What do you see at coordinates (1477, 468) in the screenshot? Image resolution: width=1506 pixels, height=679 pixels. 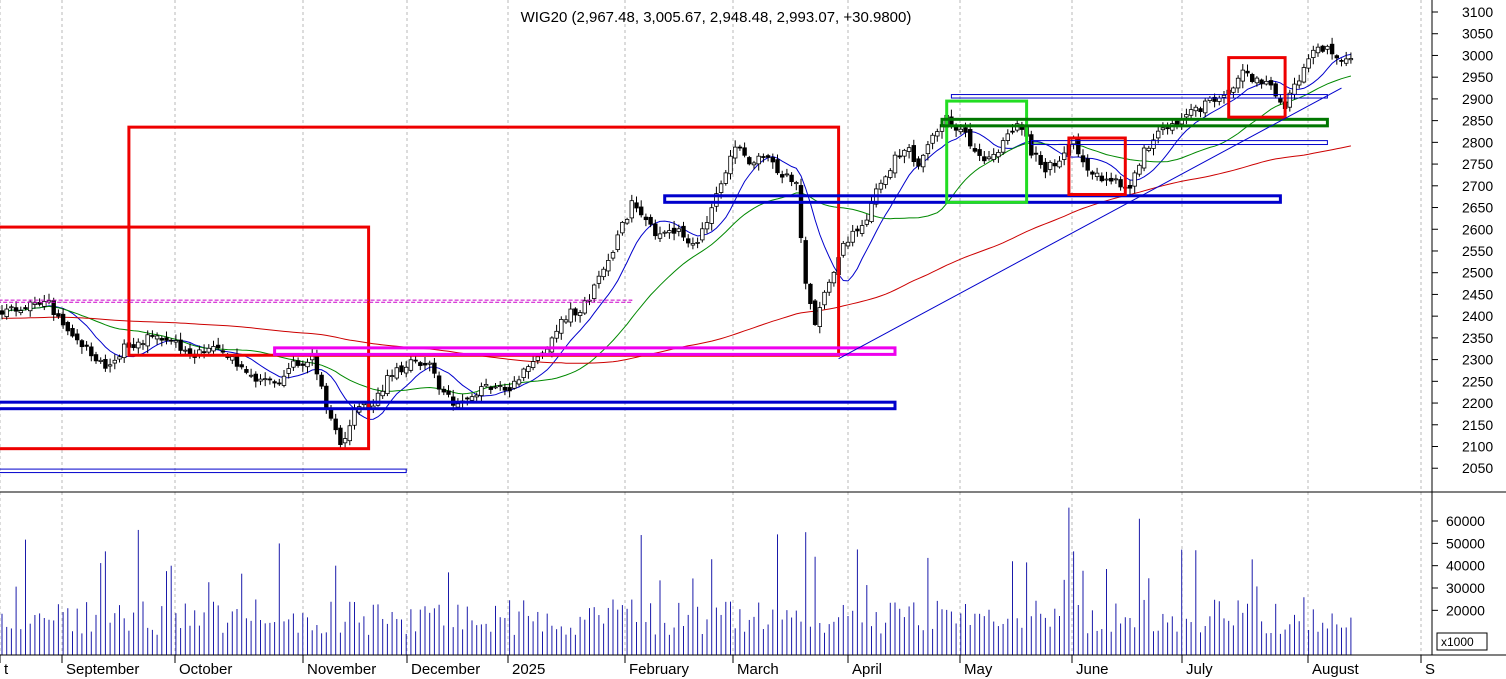 I see `price-tick-label: 2050` at bounding box center [1477, 468].